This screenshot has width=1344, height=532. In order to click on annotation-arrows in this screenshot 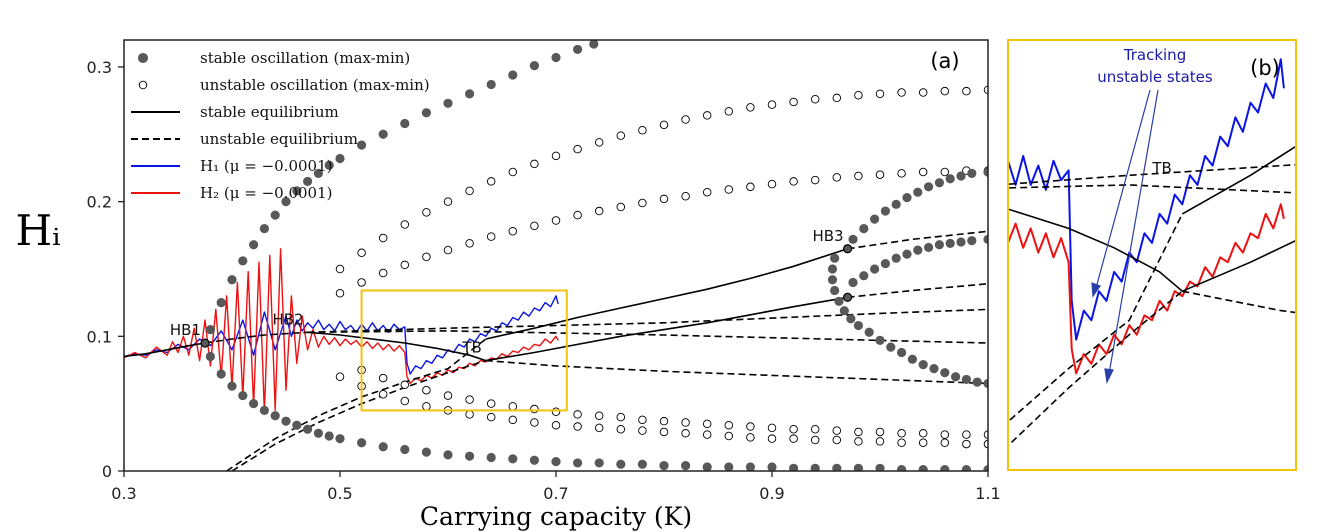, I will do `click(1125, 236)`.